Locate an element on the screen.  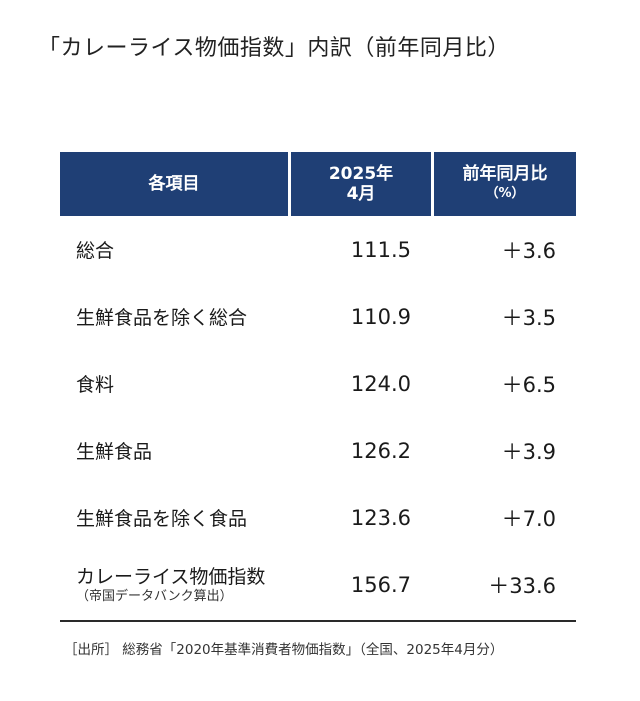
row-note: （帝国データバンク算出） is located at coordinates (154, 596).